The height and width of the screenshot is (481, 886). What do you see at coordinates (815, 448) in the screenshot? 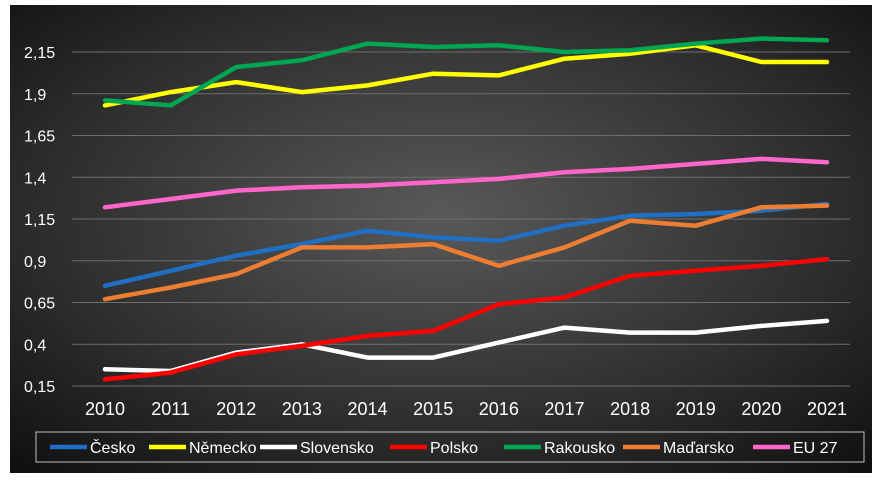
I see `legend-label: EU 27` at bounding box center [815, 448].